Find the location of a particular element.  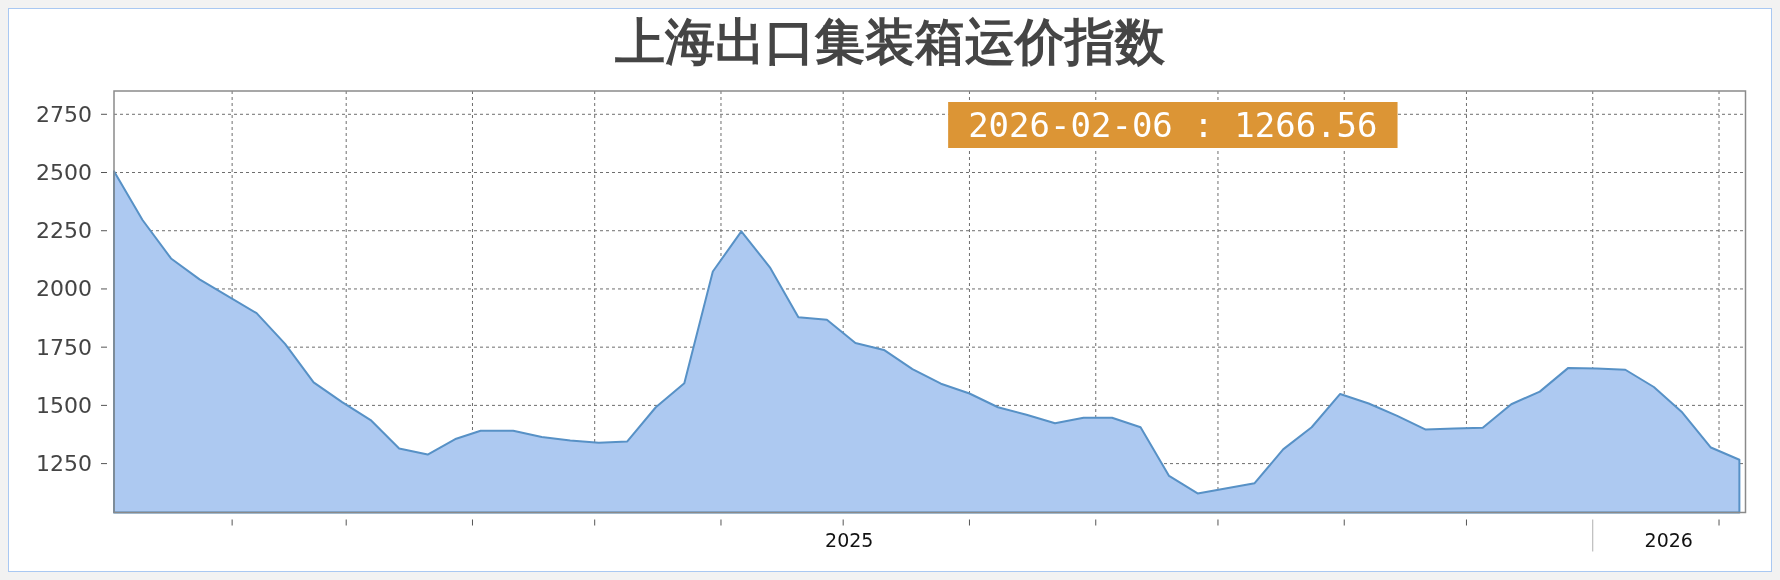

y-tick-label: 1750 is located at coordinates (64, 347).